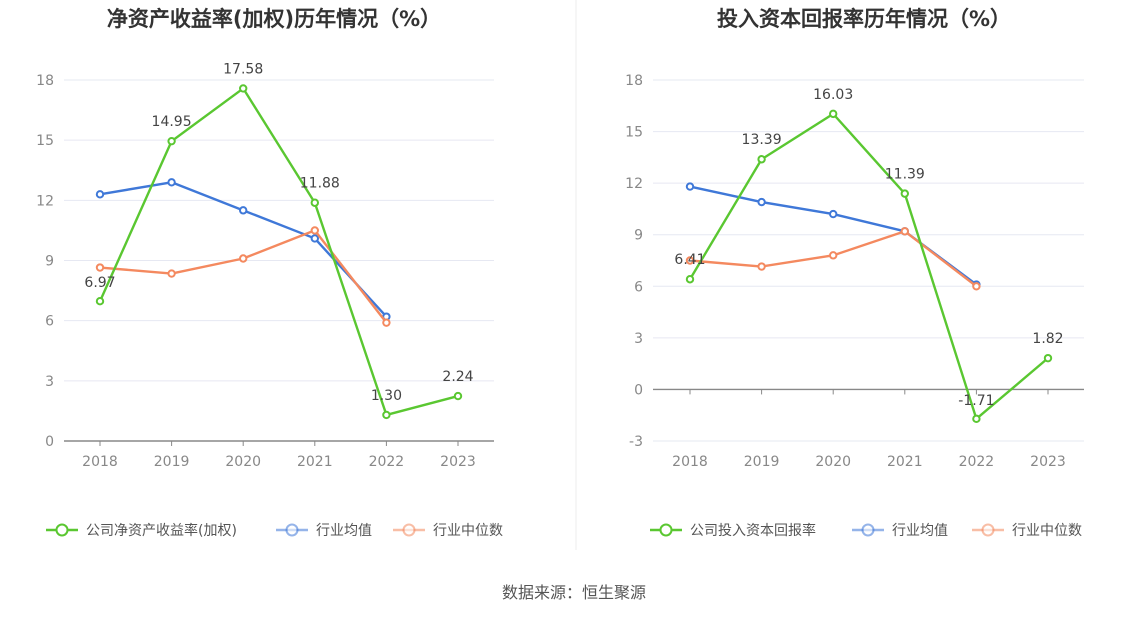 This screenshot has height=619, width=1148. What do you see at coordinates (976, 401) in the screenshot?
I see `data-label: -1.71` at bounding box center [976, 401].